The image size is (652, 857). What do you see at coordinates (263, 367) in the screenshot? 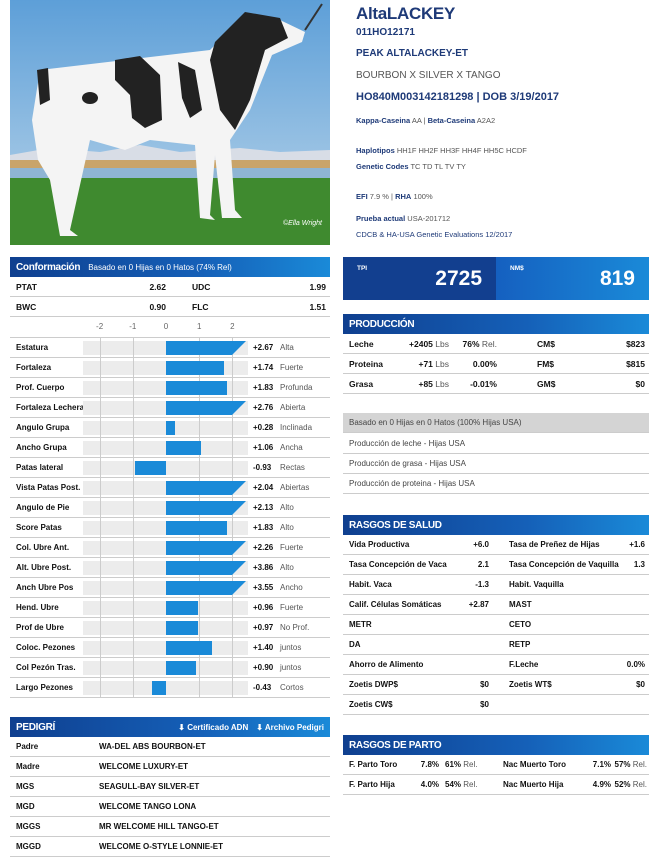
I see `trait-value: +1.74` at bounding box center [263, 367].